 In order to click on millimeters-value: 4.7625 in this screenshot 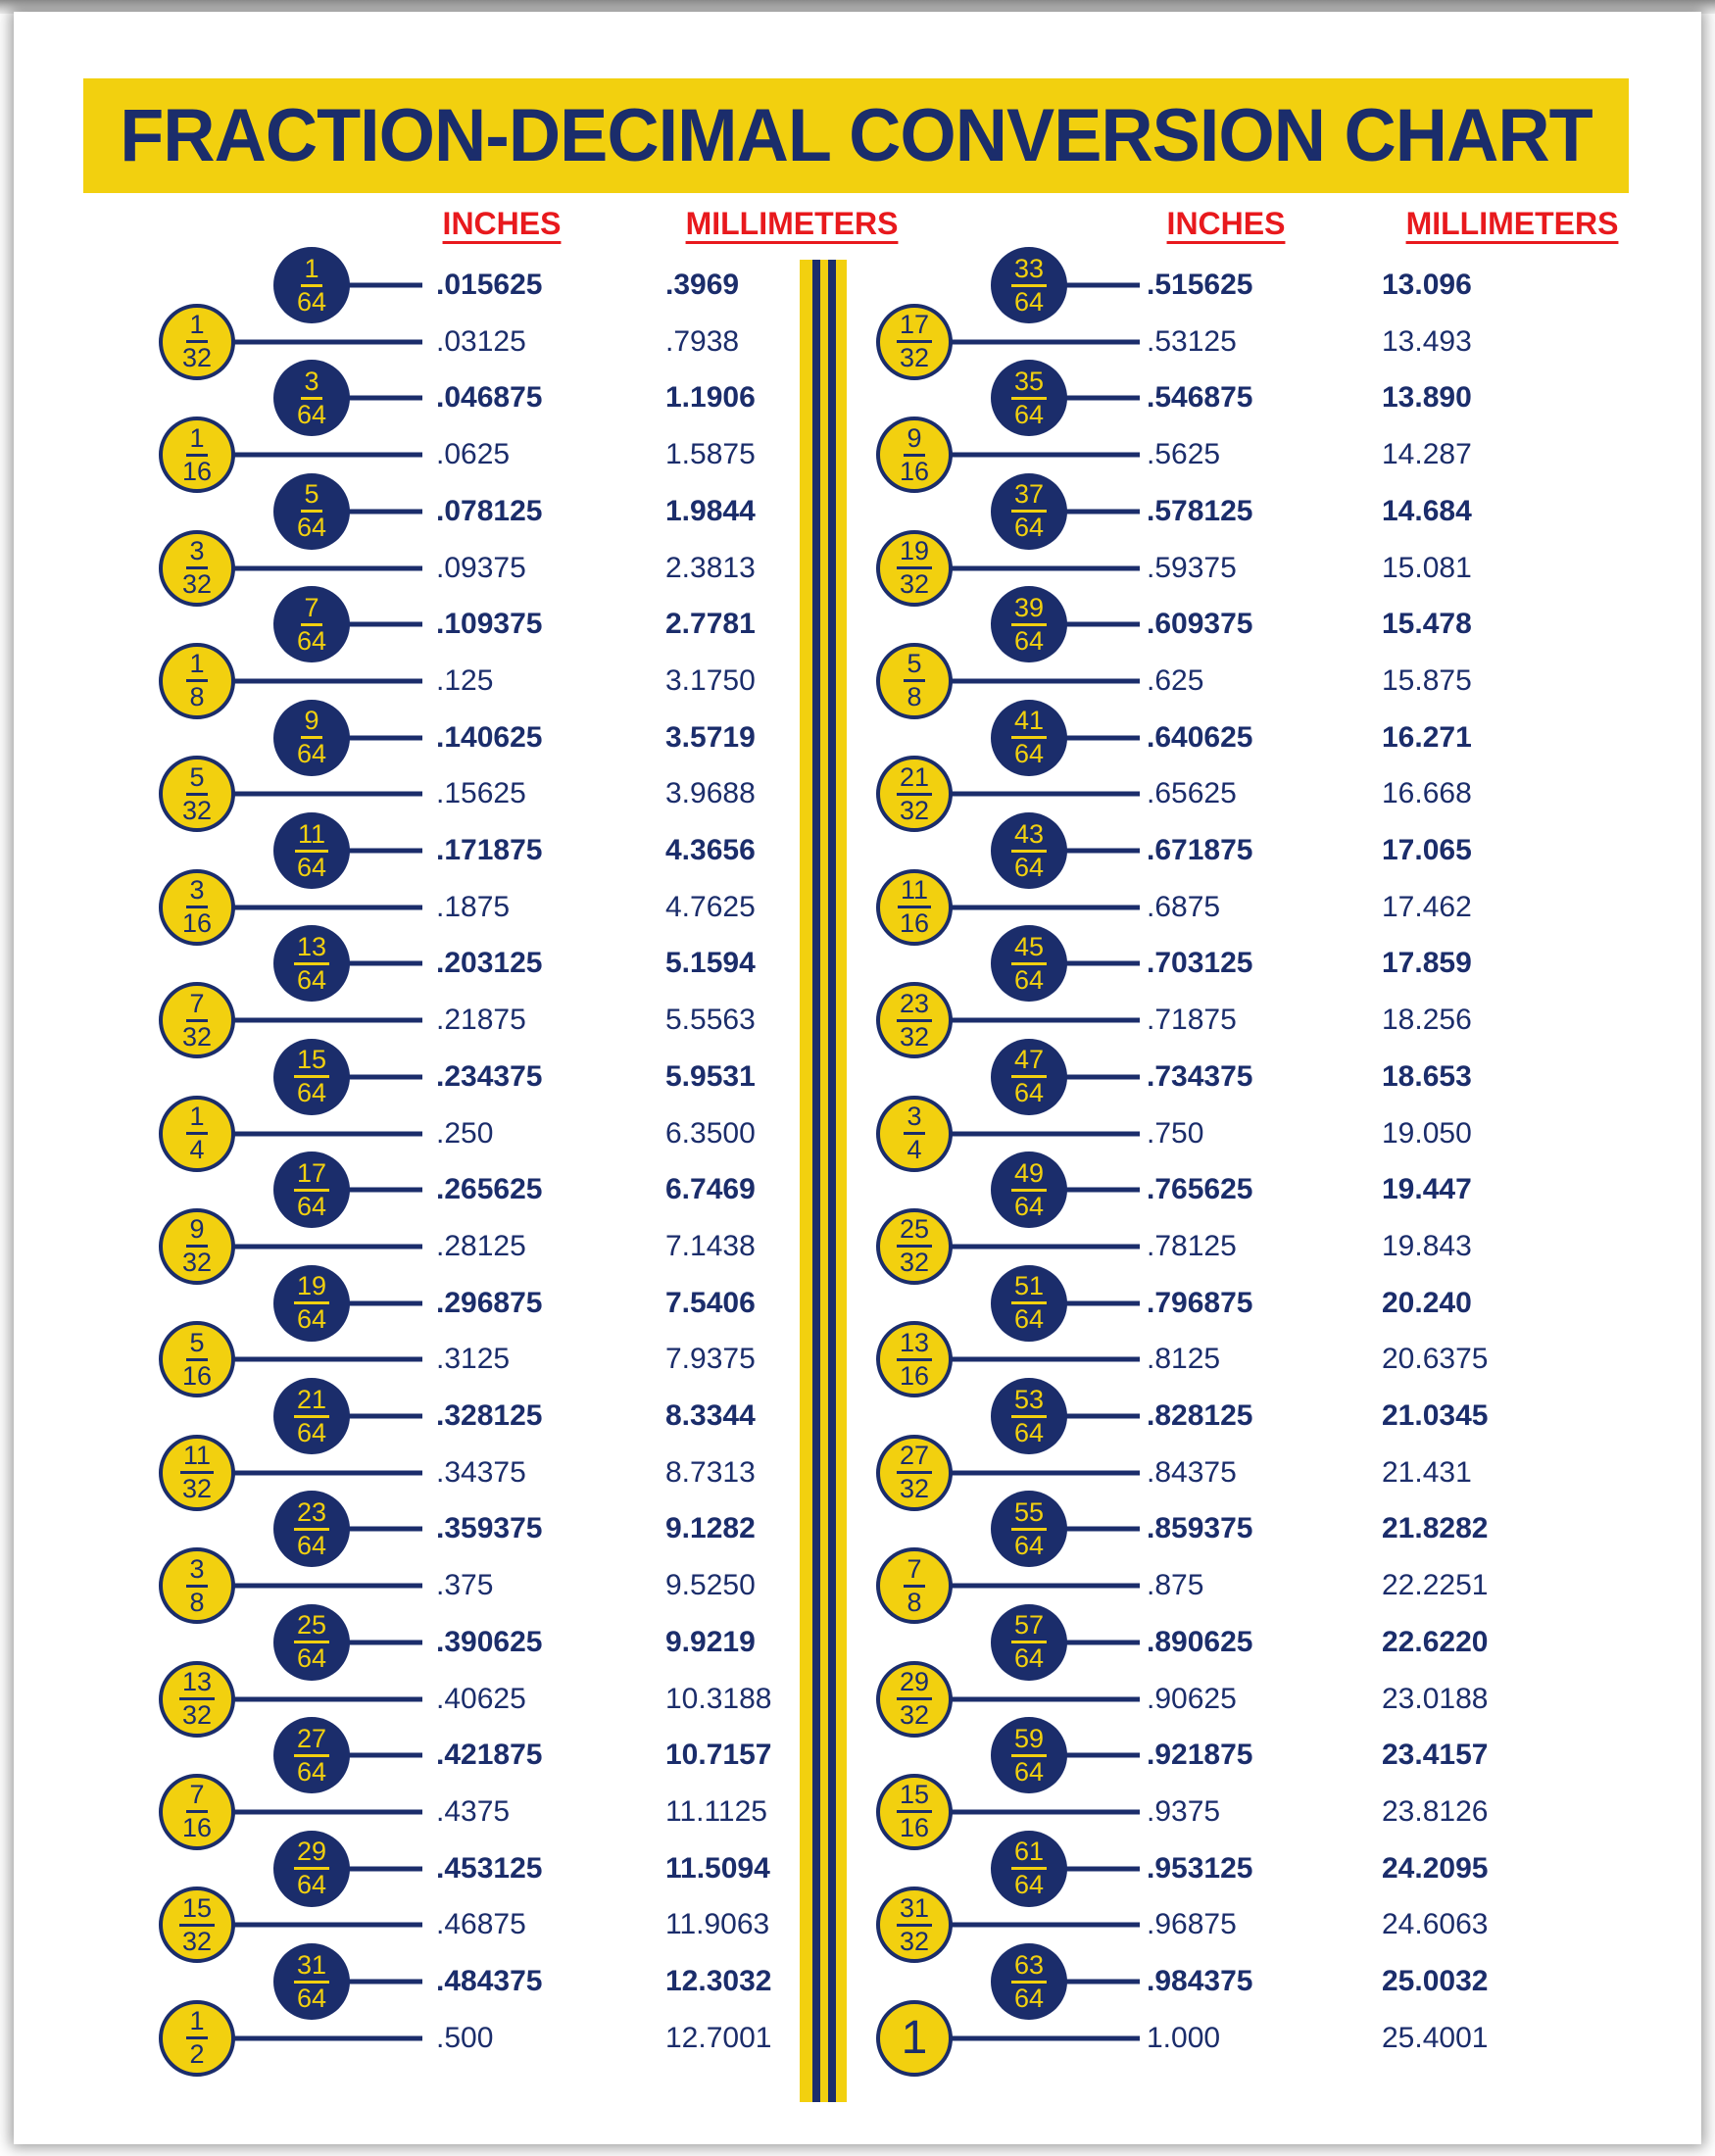, I will do `click(710, 906)`.